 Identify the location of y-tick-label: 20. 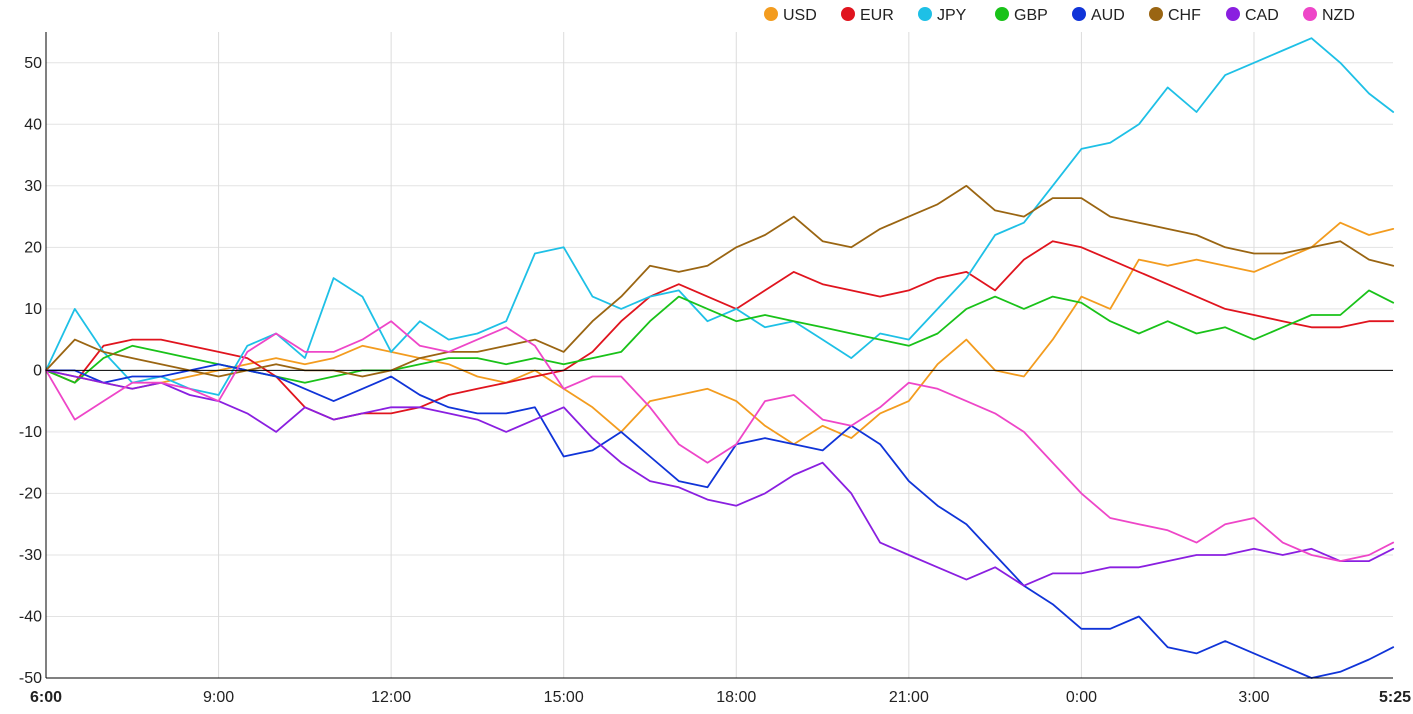
(33, 247).